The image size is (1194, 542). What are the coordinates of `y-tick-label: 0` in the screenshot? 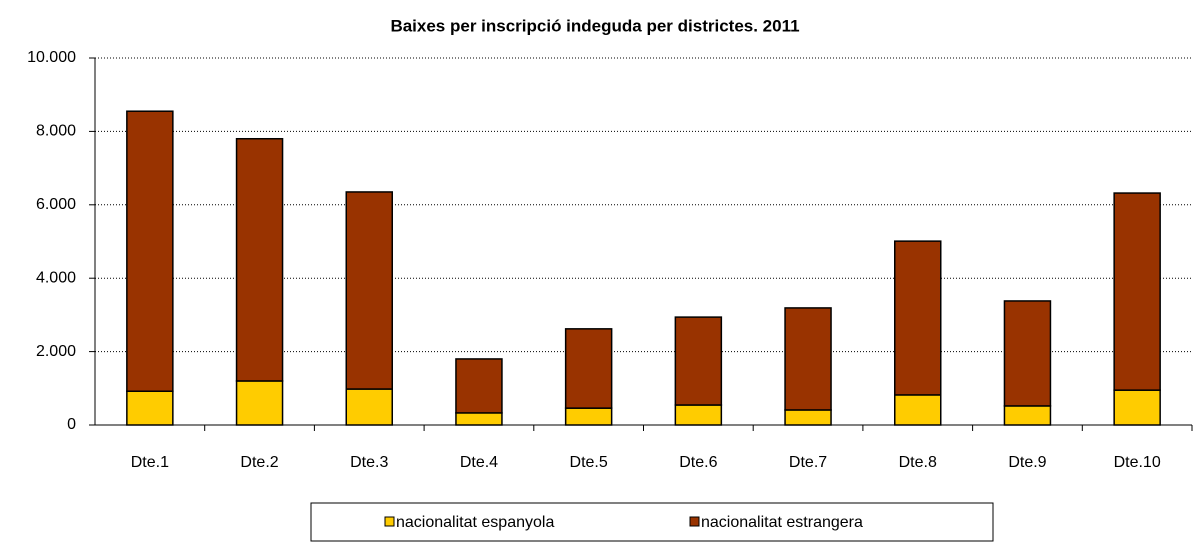 It's located at (71, 424).